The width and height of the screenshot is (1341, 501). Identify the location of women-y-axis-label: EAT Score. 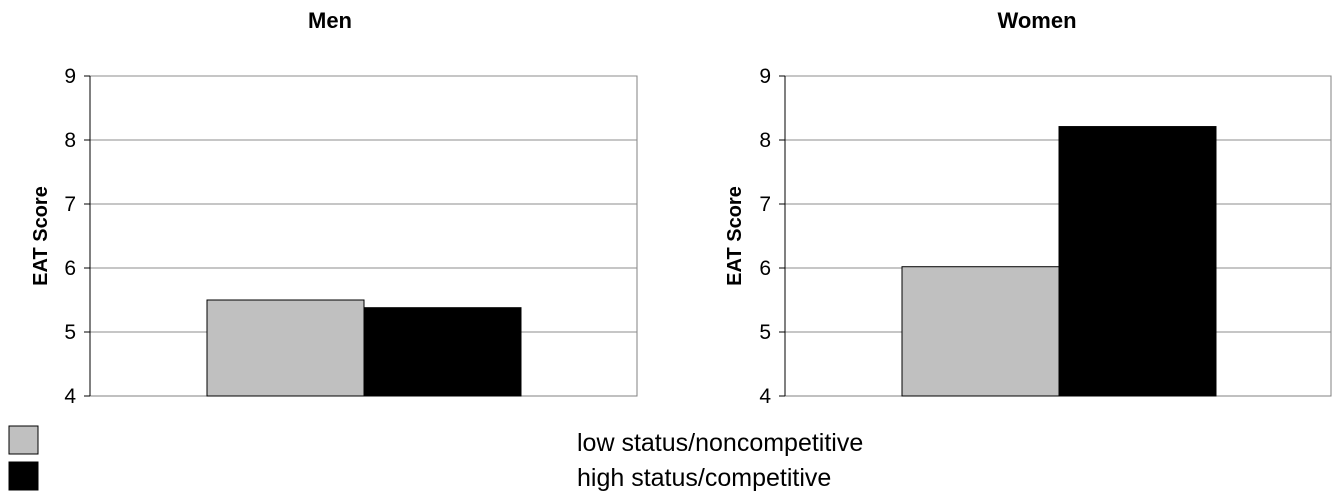
(735, 236).